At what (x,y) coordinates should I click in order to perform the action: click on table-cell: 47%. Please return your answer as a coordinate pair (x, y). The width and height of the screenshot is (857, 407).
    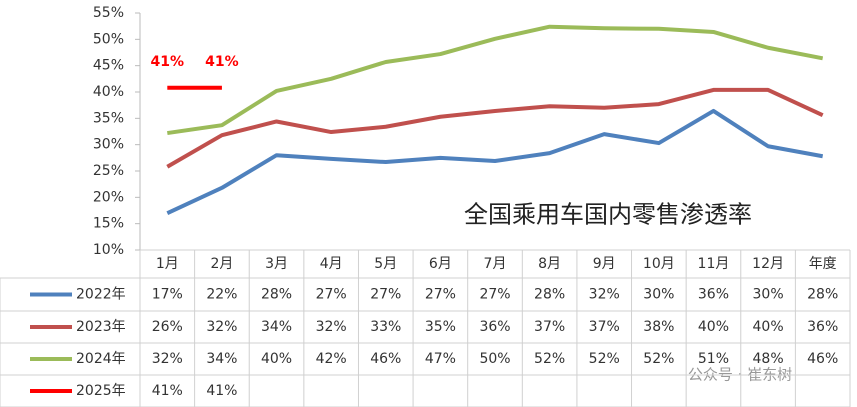
    Looking at the image, I should click on (440, 359).